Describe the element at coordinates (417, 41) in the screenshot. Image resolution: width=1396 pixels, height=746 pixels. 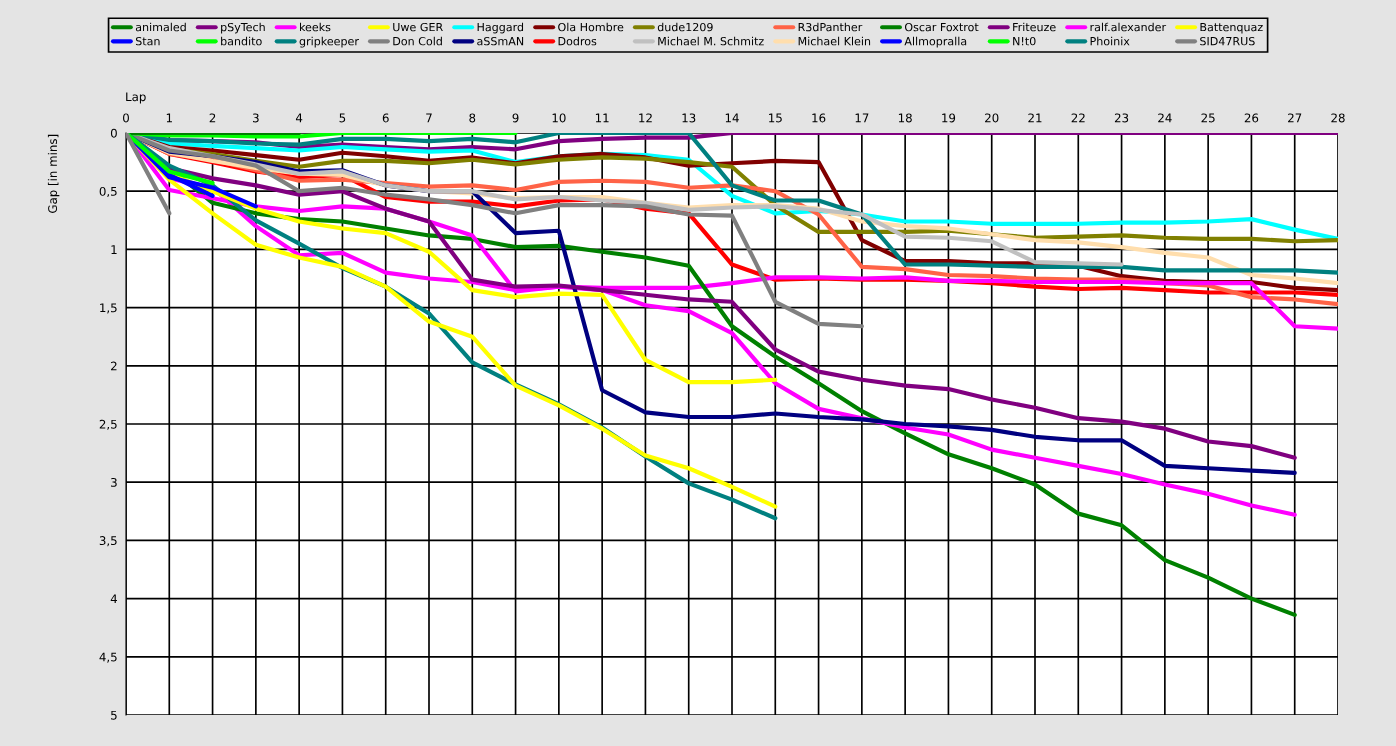
I see `legend-label: Don Cold` at that location.